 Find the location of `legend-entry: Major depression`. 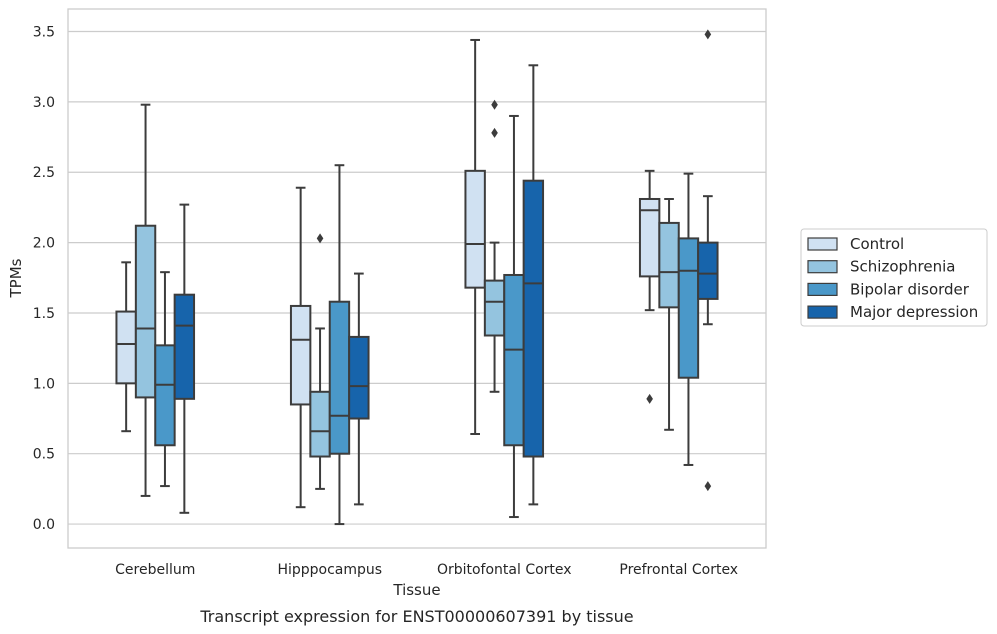

legend-entry: Major depression is located at coordinates (892, 312).